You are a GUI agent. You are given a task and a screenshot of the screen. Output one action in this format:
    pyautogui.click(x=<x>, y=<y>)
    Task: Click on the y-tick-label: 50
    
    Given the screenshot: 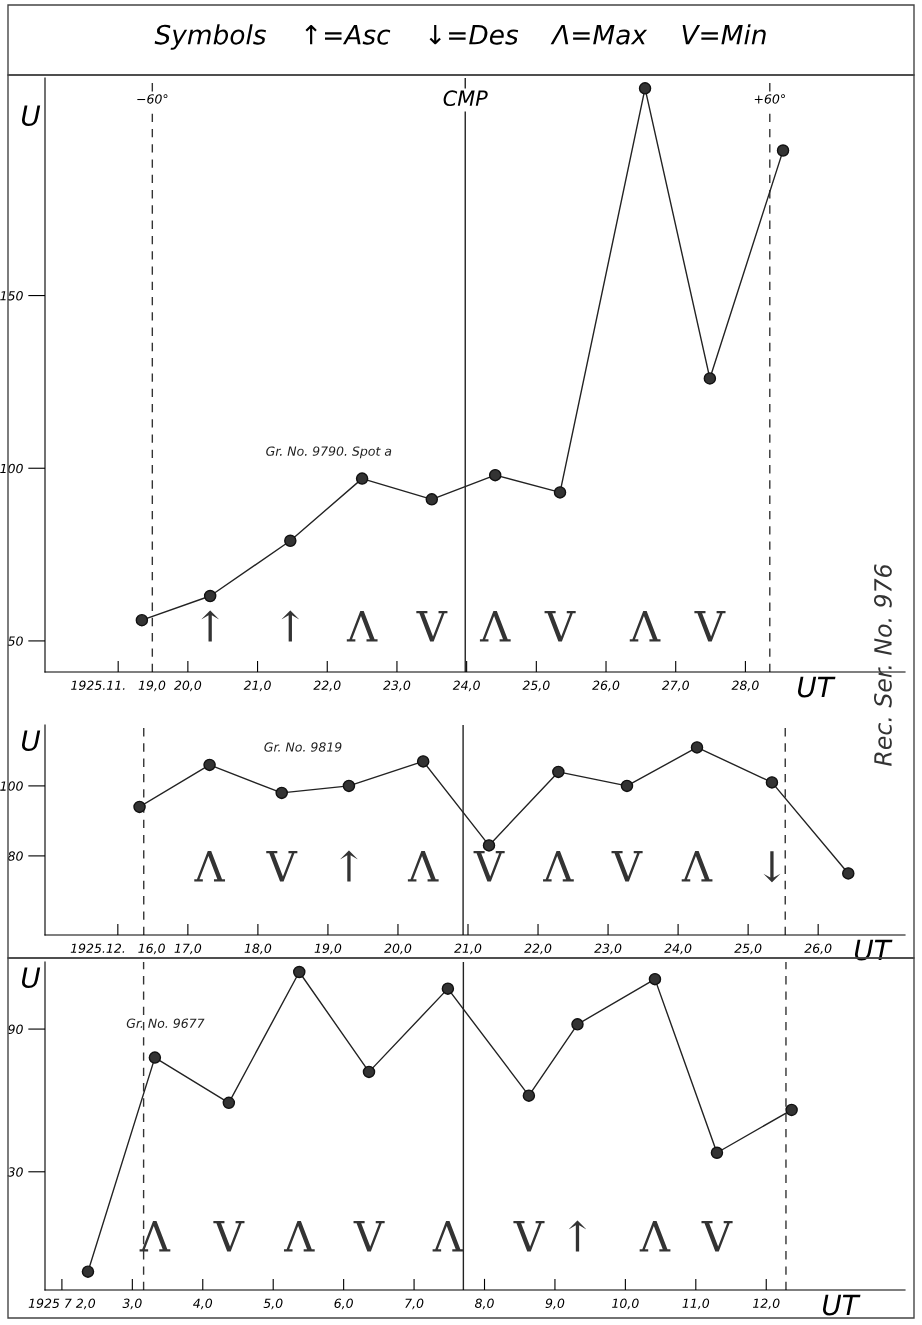 What is the action you would take?
    pyautogui.click(x=15, y=641)
    